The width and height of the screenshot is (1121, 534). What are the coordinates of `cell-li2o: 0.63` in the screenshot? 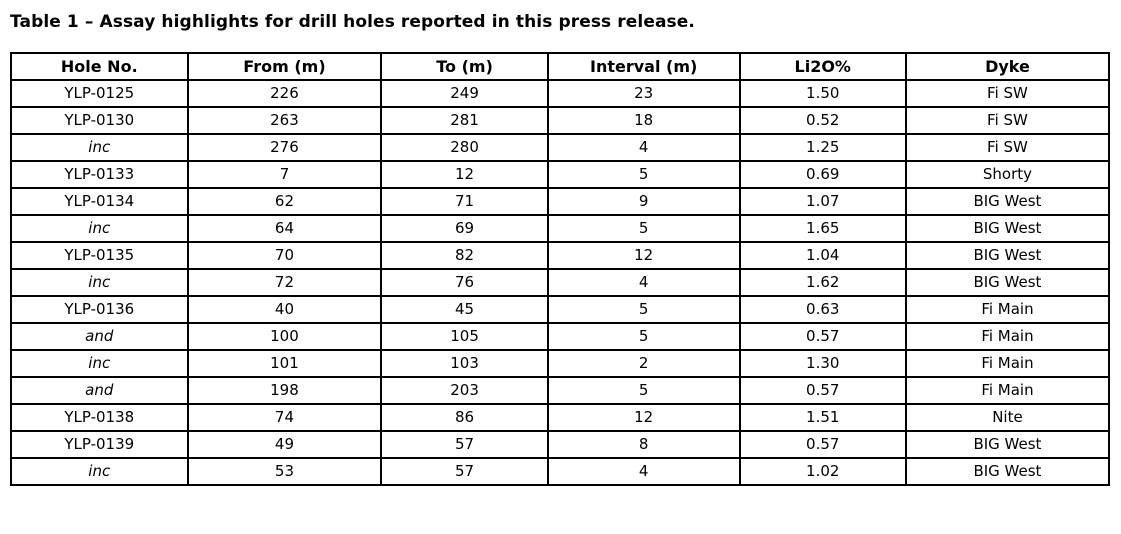 It's located at (822, 309).